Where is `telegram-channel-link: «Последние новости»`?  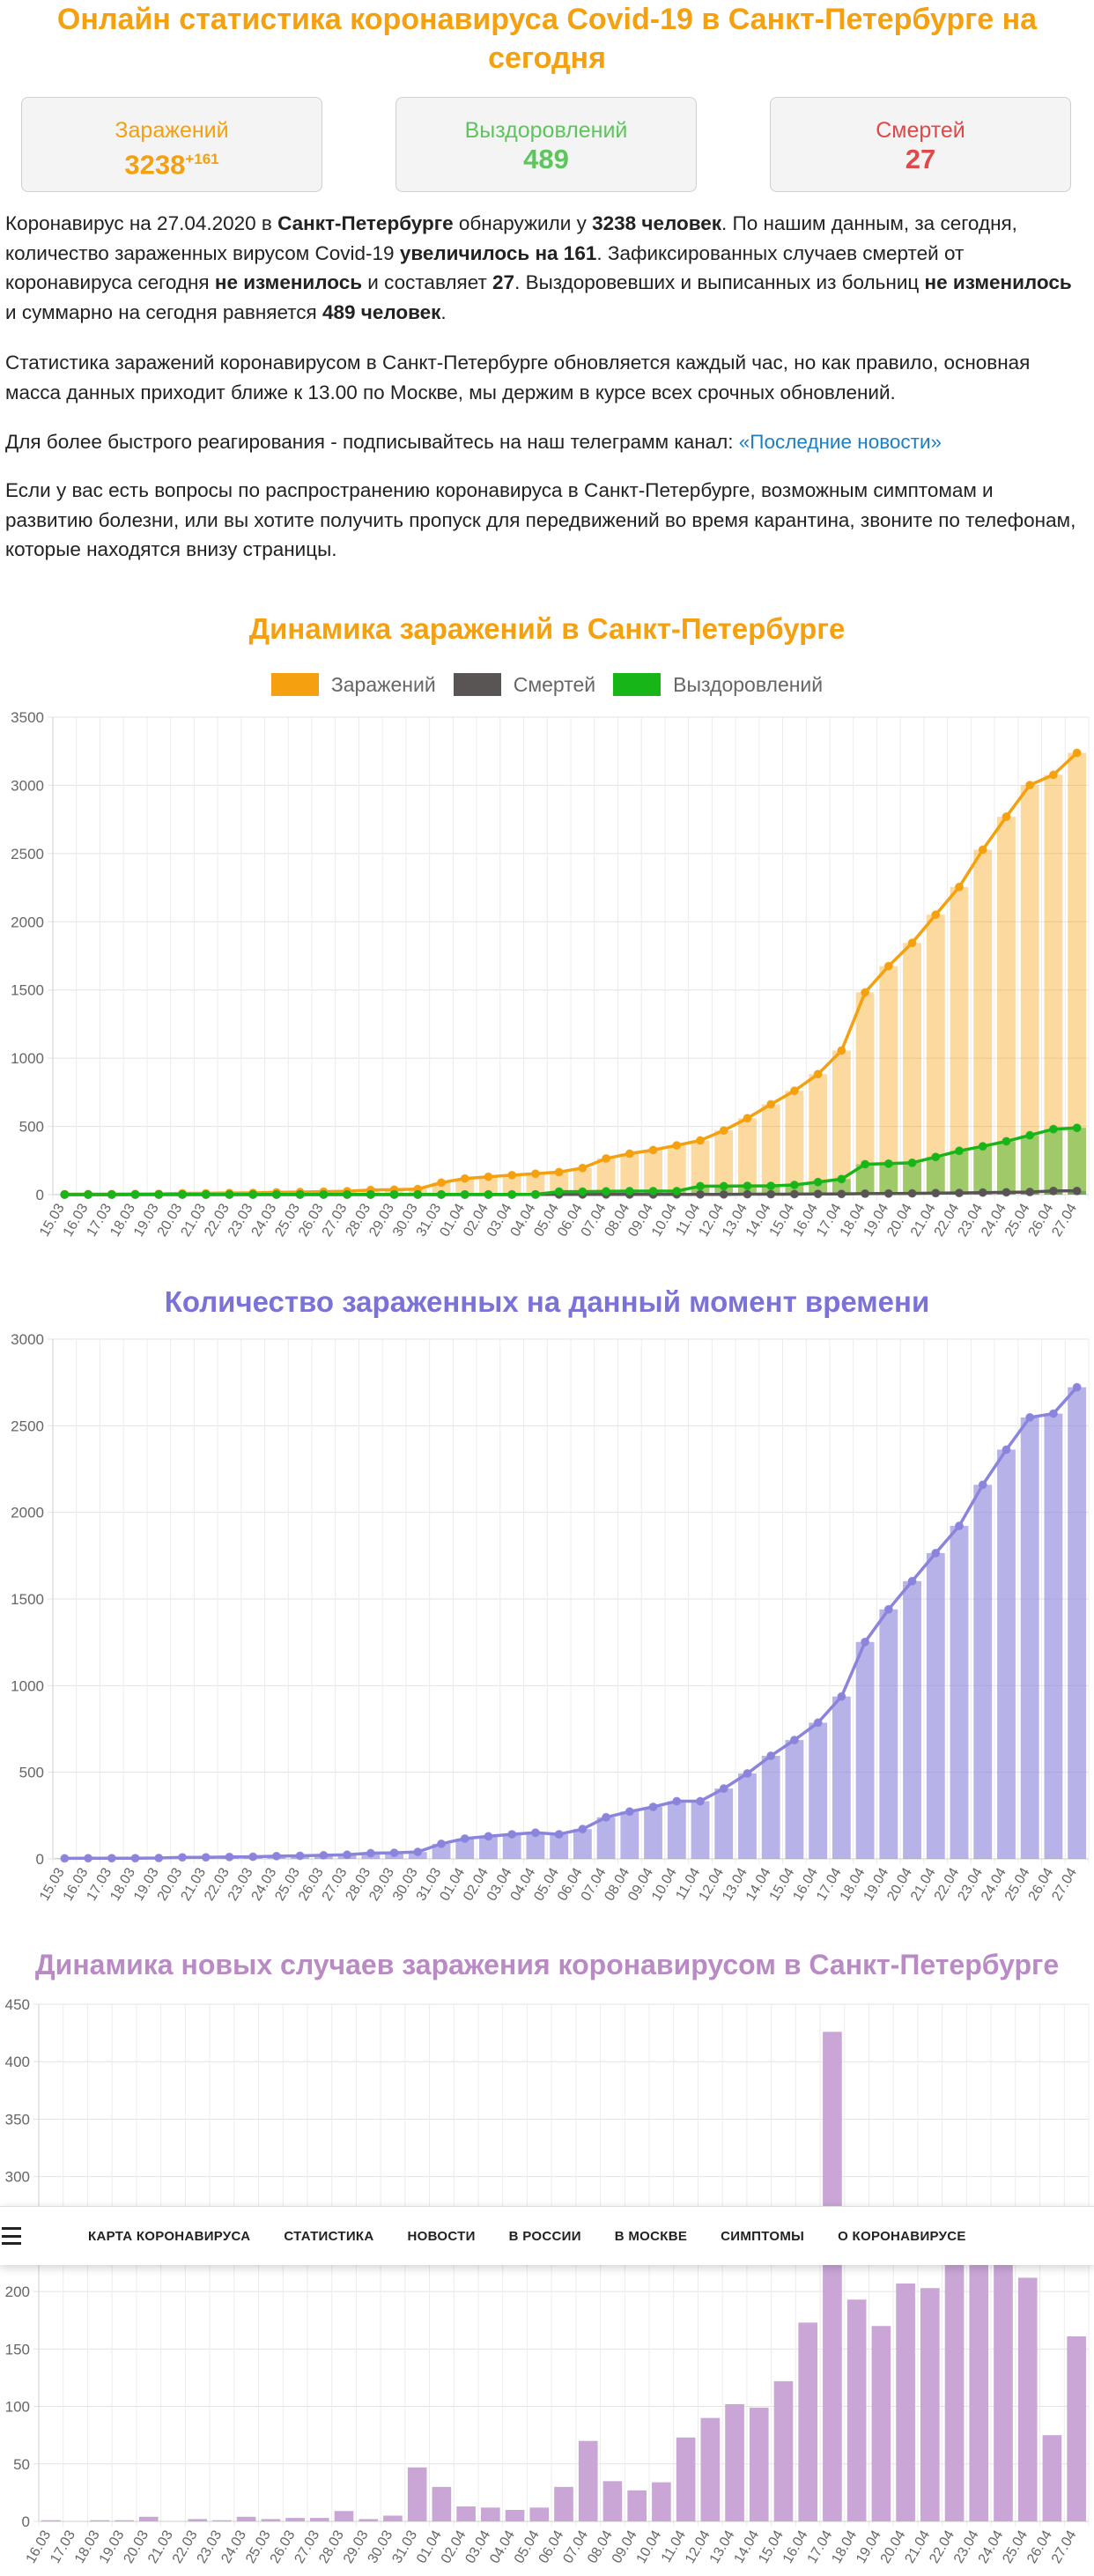 telegram-channel-link: «Последние новости» is located at coordinates (840, 442).